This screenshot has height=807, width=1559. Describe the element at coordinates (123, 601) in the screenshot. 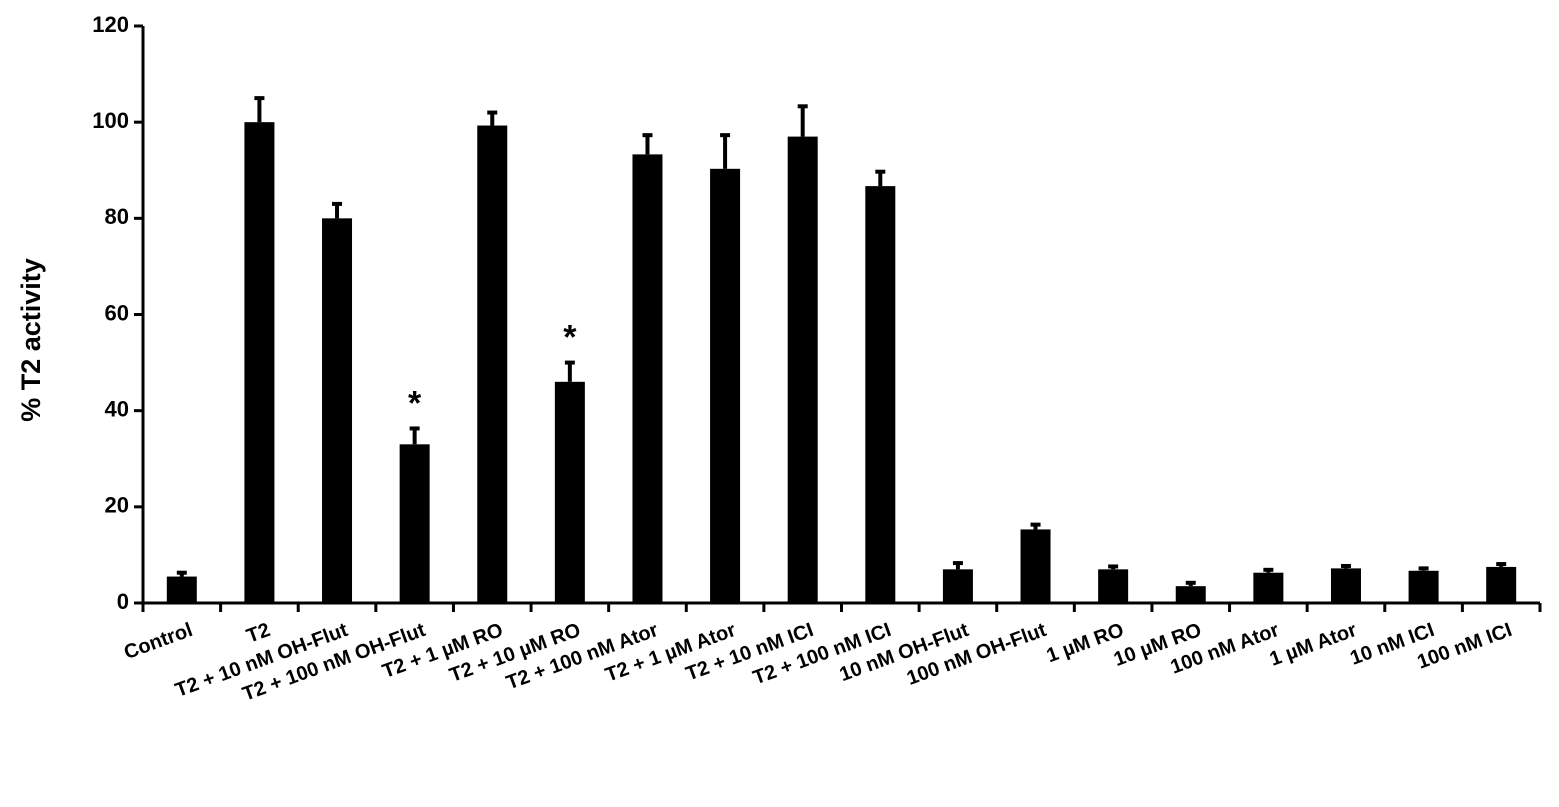

I see `y-tick-label: 0` at that location.